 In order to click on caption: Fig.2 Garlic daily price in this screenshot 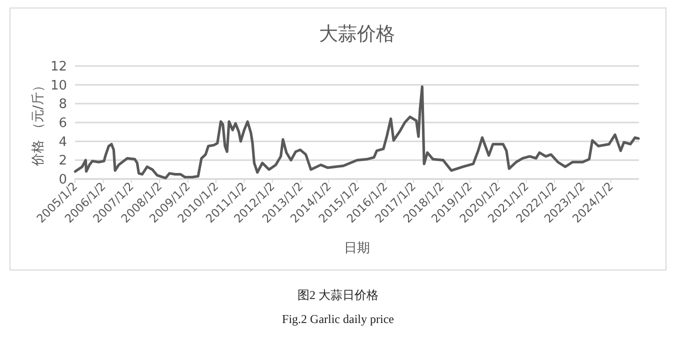, I will do `click(338, 319)`.